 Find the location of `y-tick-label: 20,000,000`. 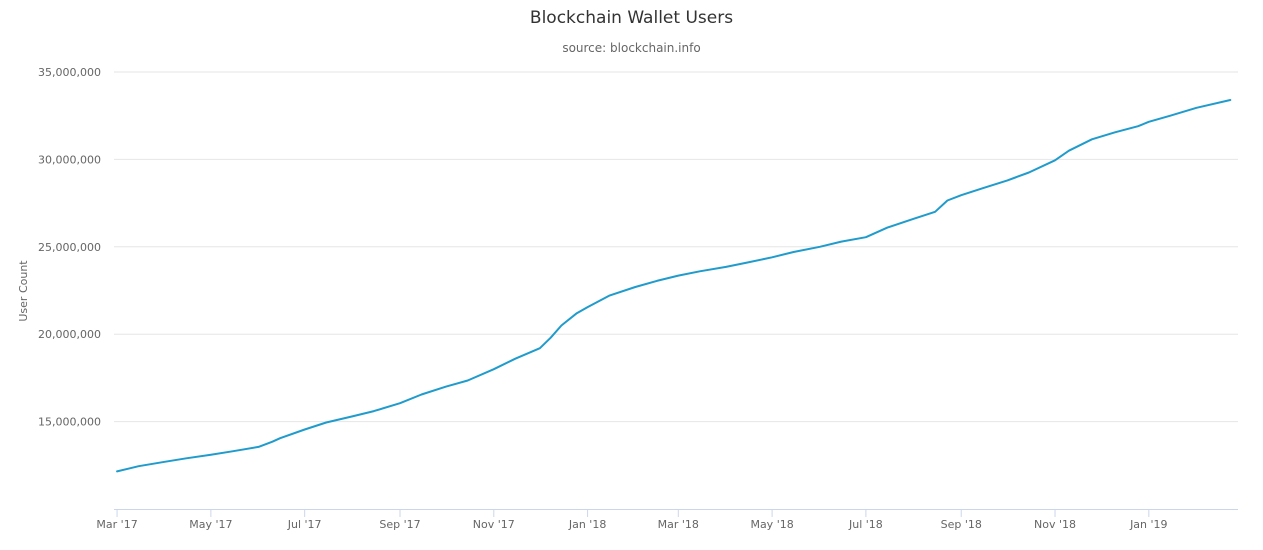

y-tick-label: 20,000,000 is located at coordinates (69, 334).